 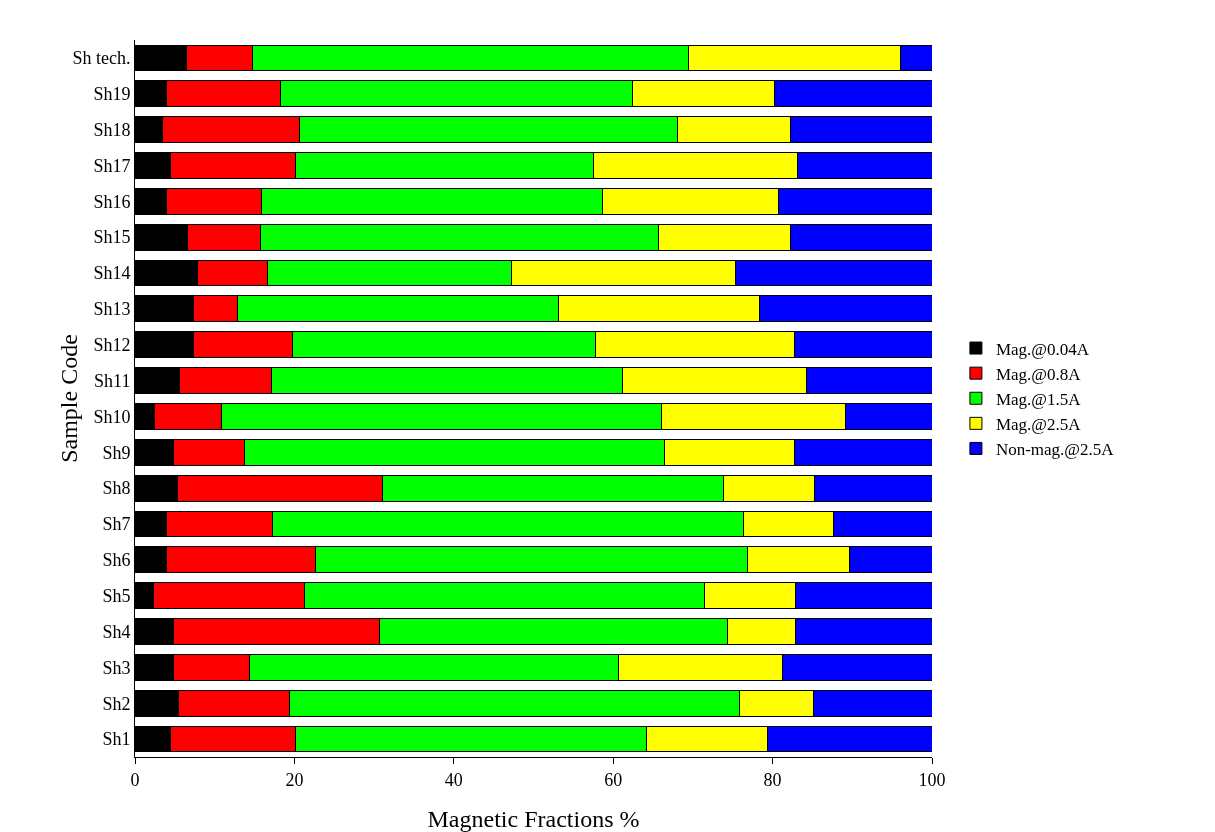 I want to click on legend-label: Non-mag.@2.5A, so click(x=1055, y=450).